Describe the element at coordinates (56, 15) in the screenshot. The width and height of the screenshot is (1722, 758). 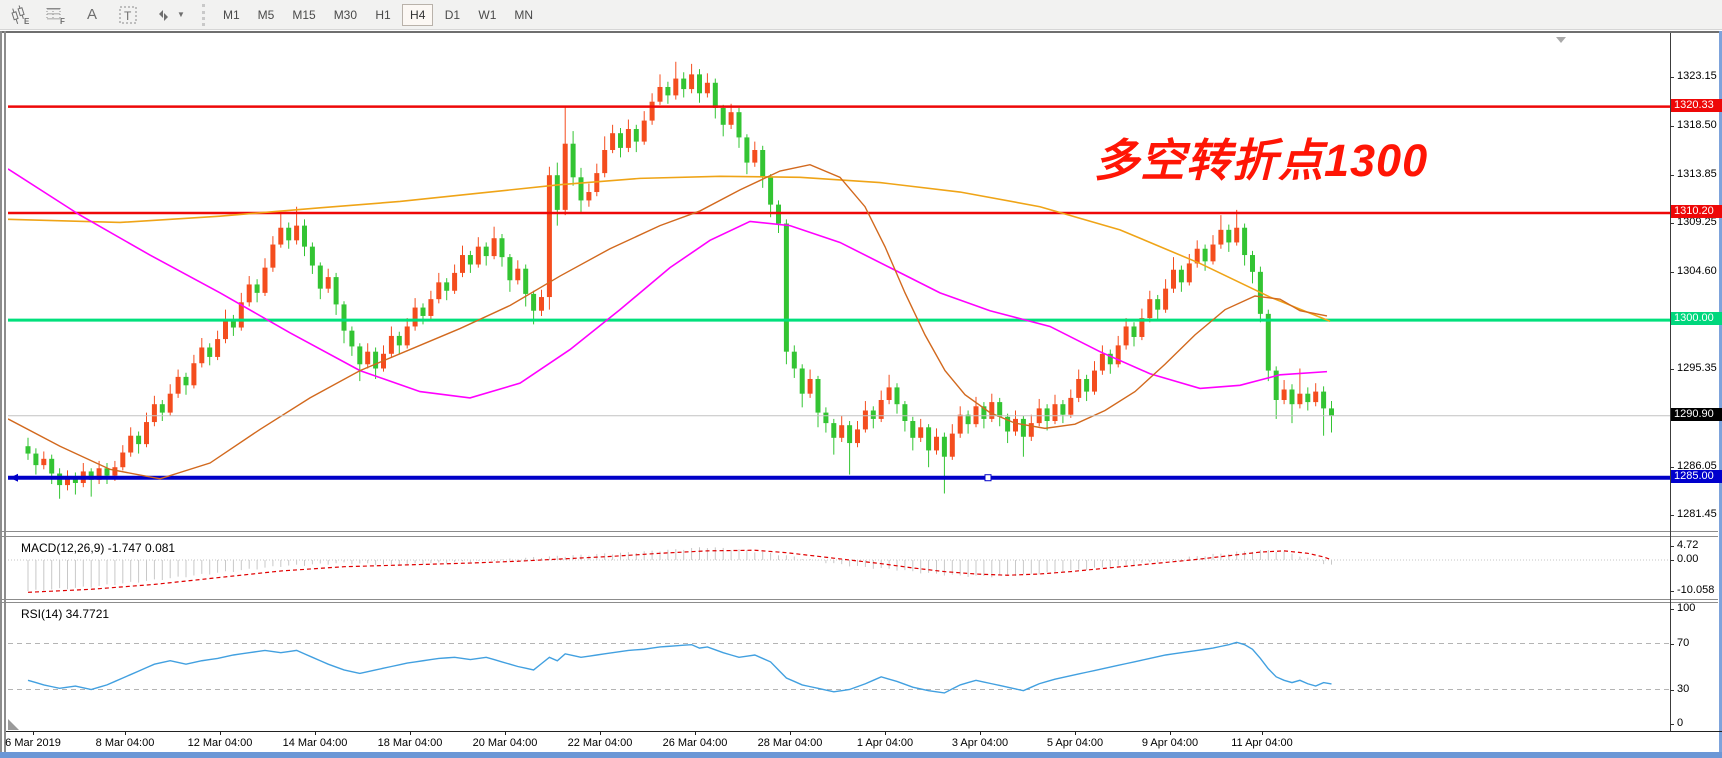
I see `grid-tool-icon: F` at that location.